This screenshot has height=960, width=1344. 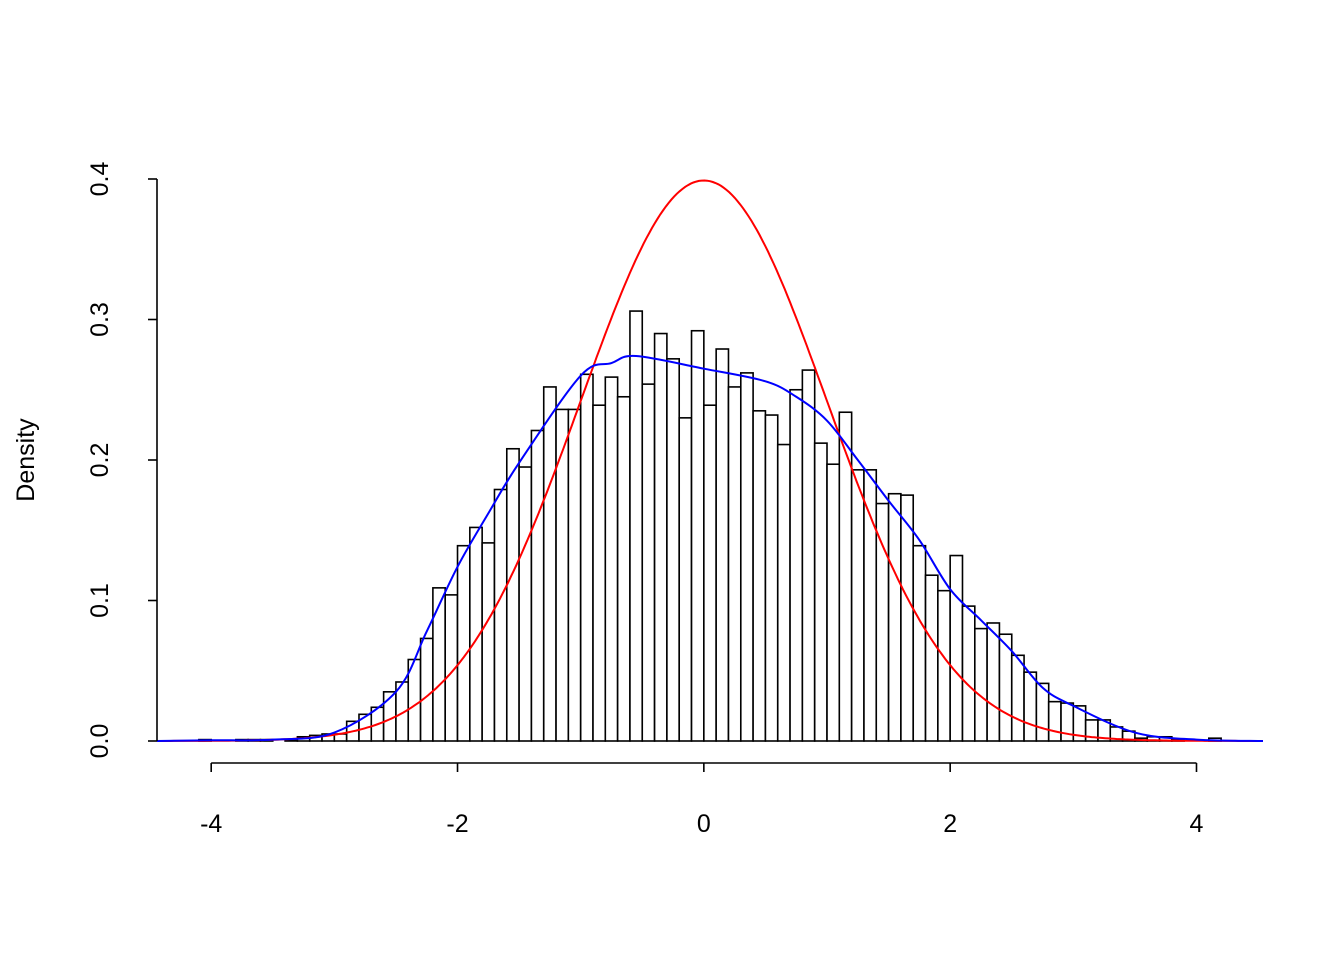 I want to click on y-tick-label: 0.3, so click(x=100, y=319).